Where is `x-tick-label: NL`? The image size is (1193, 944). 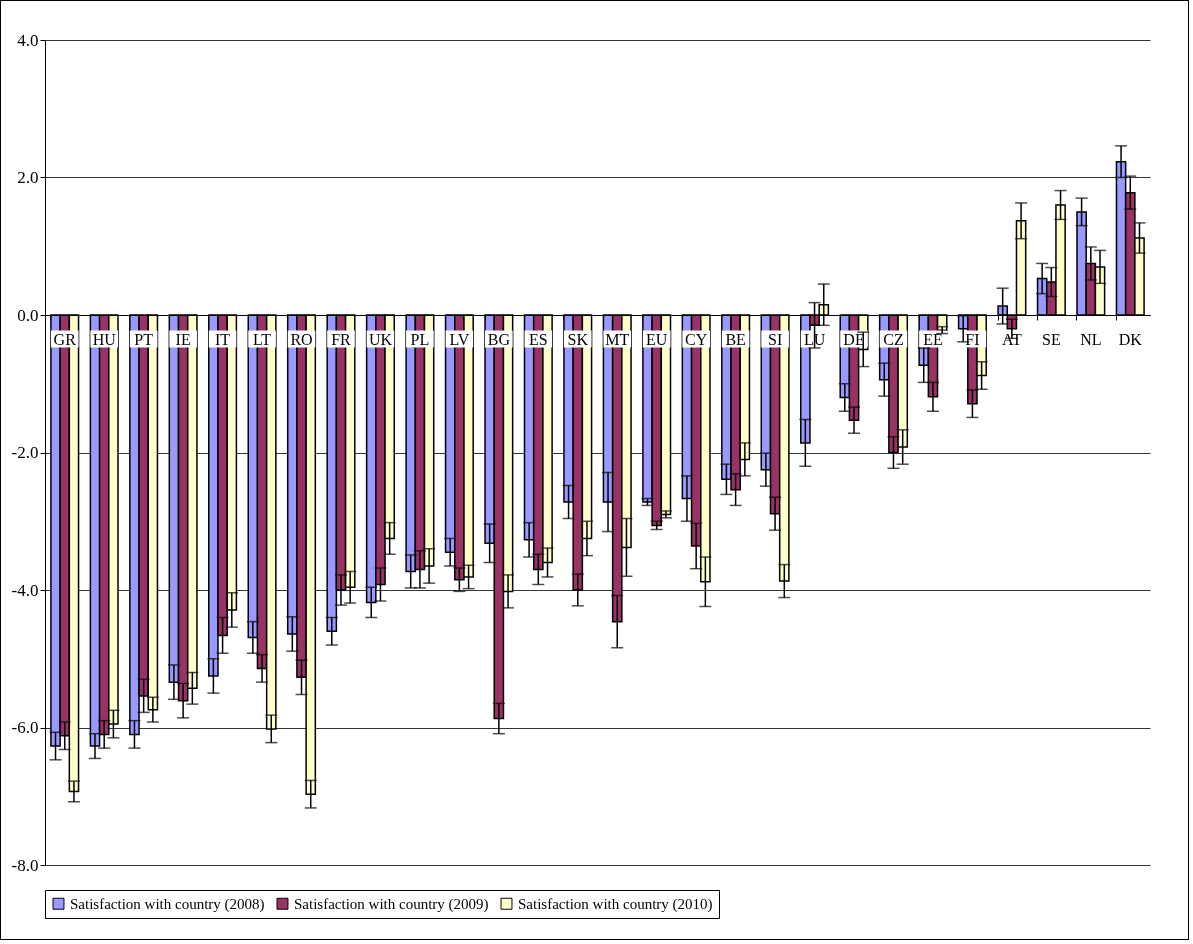
x-tick-label: NL is located at coordinates (1091, 339).